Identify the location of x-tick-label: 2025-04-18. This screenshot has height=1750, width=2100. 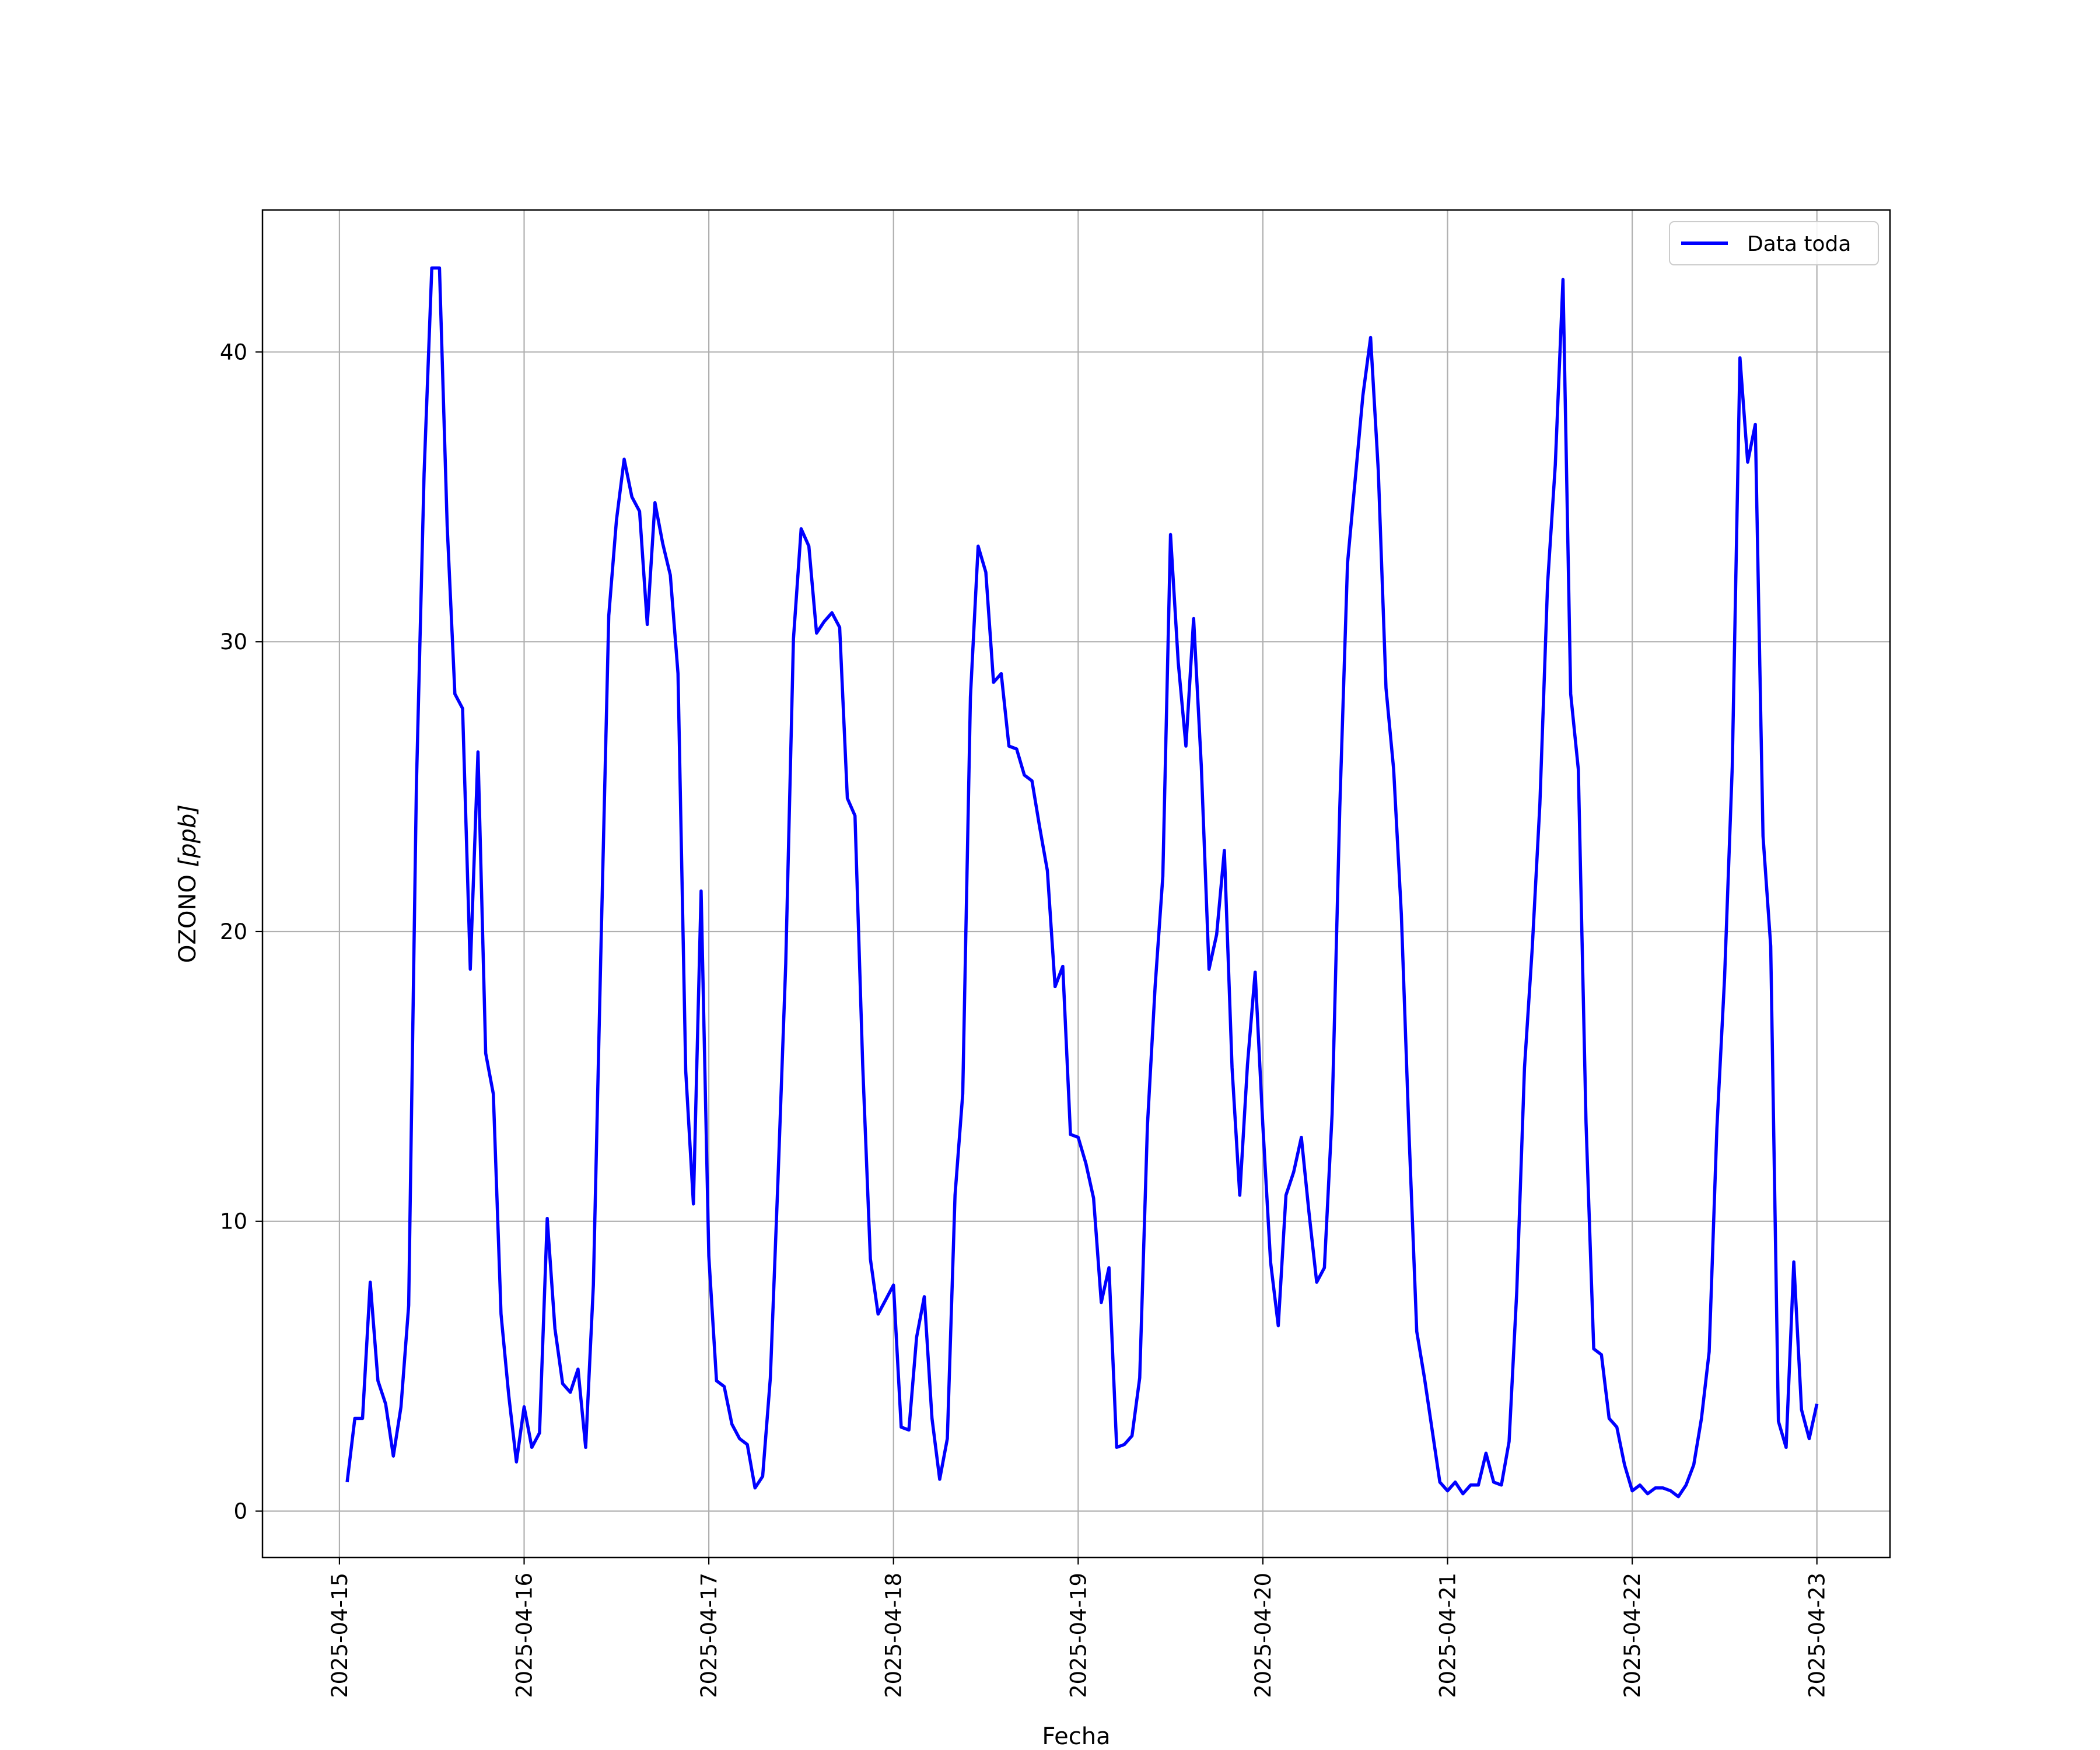
(894, 1636).